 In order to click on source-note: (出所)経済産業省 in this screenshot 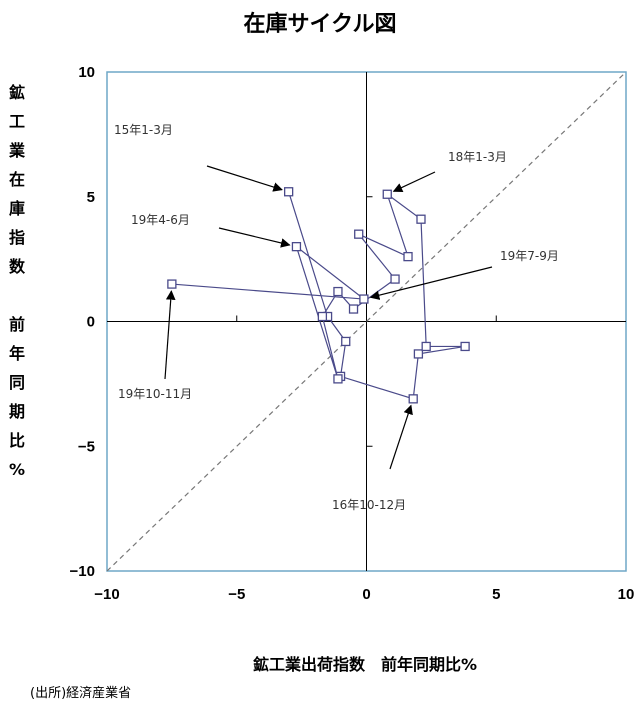, I will do `click(81, 693)`.